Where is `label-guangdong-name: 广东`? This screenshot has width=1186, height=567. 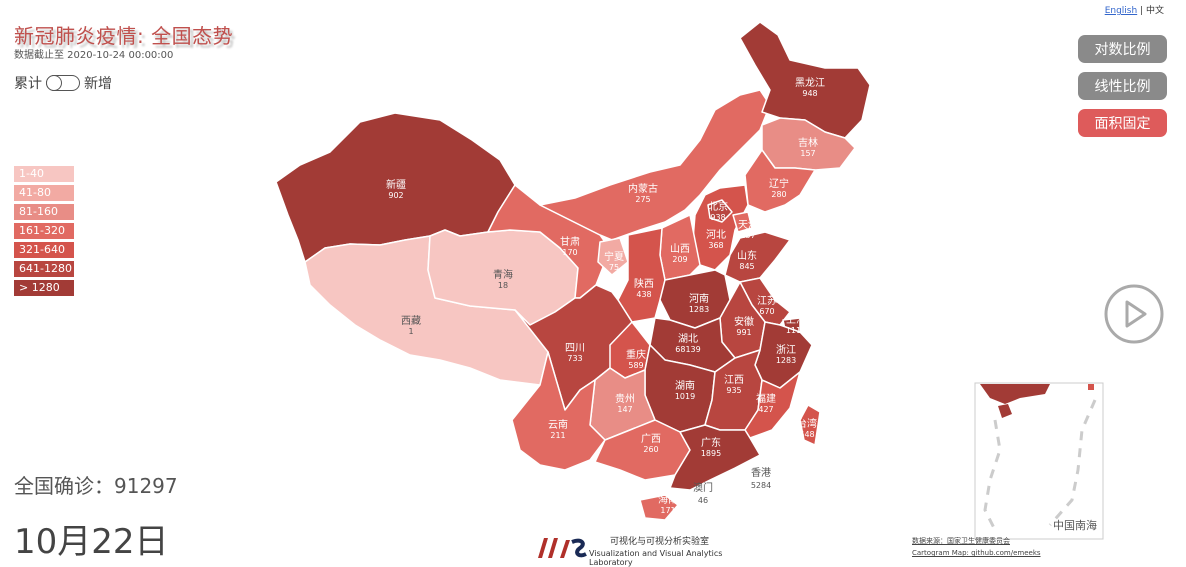 label-guangdong-name: 广东 is located at coordinates (711, 442).